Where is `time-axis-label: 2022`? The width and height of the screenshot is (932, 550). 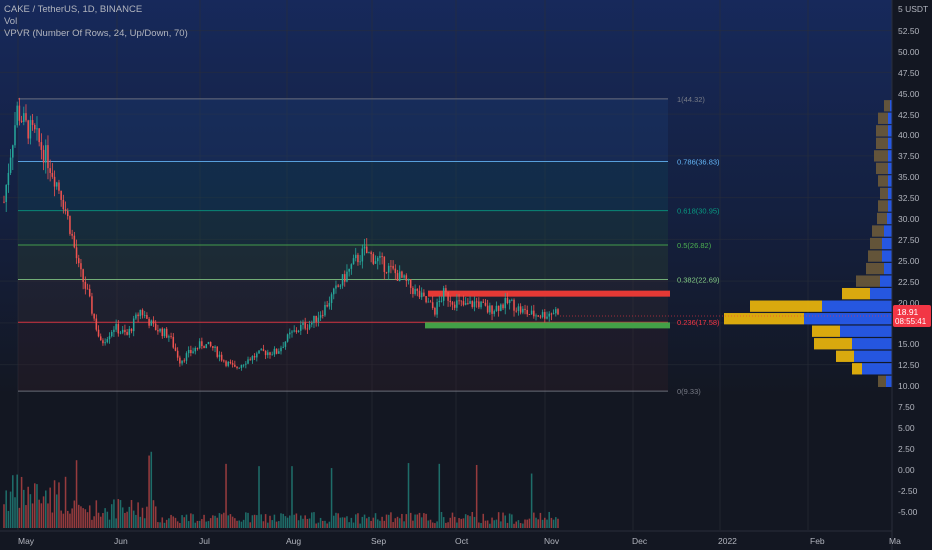 time-axis-label: 2022 is located at coordinates (727, 541).